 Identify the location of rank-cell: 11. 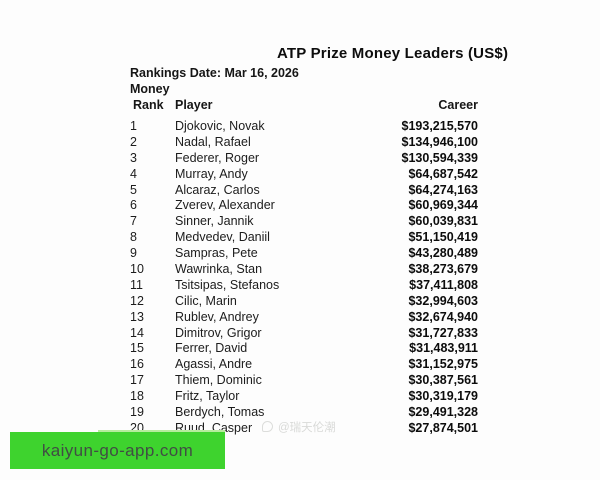
(136, 284).